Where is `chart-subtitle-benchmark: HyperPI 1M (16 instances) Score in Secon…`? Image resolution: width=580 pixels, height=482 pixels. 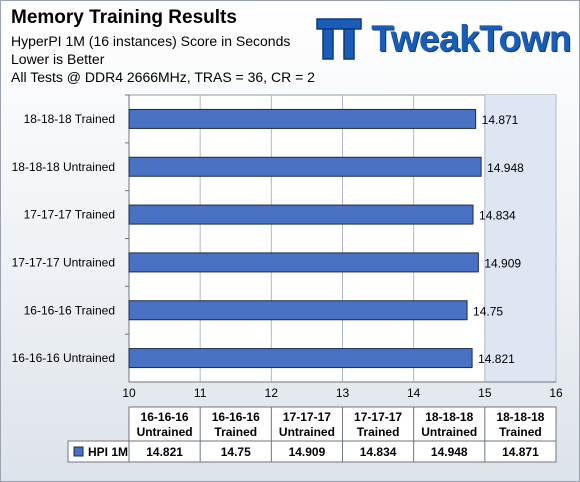
chart-subtitle-benchmark: HyperPI 1M (16 instances) Score in Secon… is located at coordinates (151, 41).